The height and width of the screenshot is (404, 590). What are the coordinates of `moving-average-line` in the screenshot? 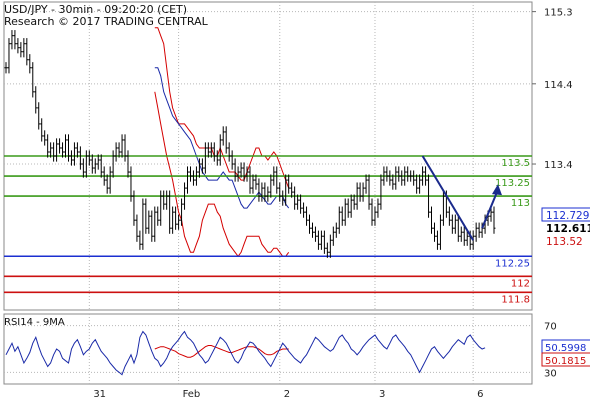 It's located at (222, 138).